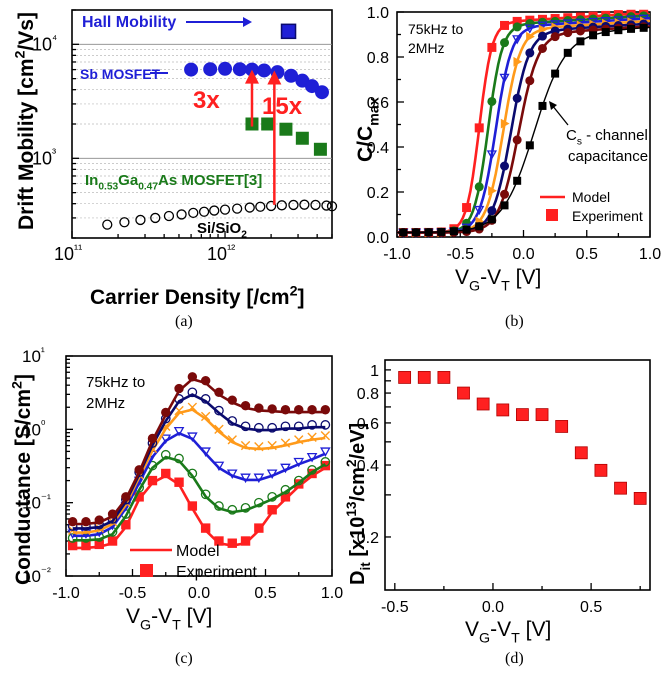 Image resolution: width=665 pixels, height=674 pixels. I want to click on y-tick-label: 10³, so click(44, 157).